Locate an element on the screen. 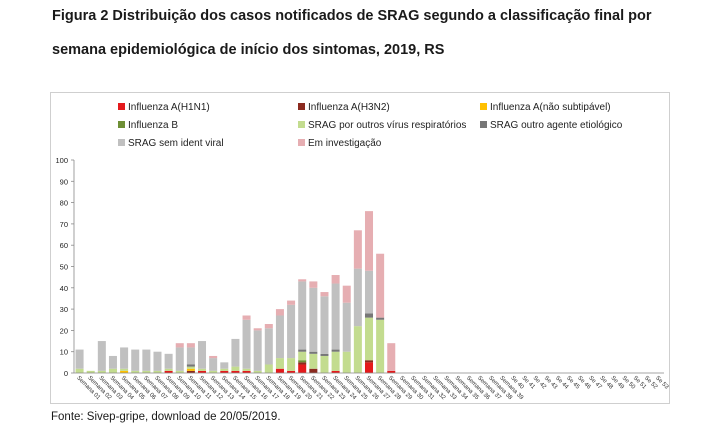 This screenshot has width=716, height=435. legend-label: SRAG por outros vírus respiratórios is located at coordinates (387, 125).